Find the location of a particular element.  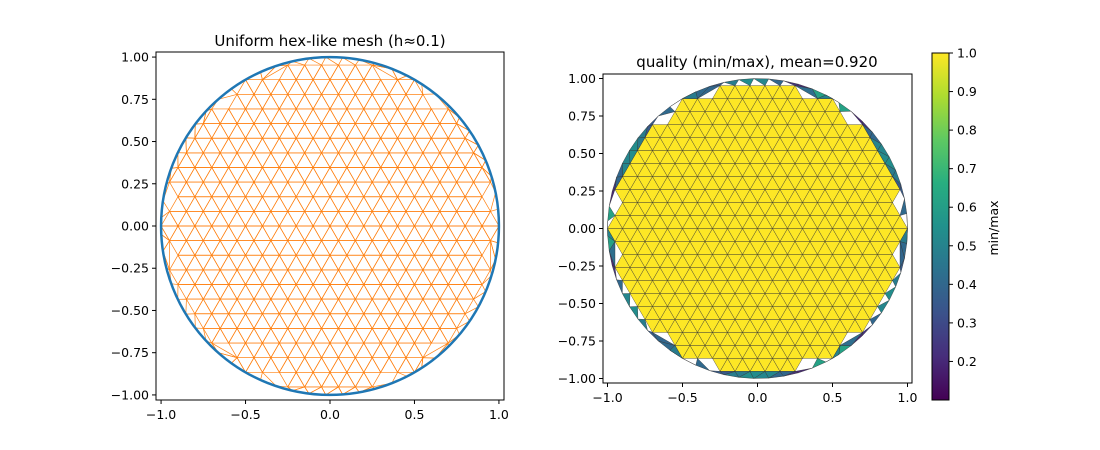

colorbar-tick-label: 0.2 is located at coordinates (967, 361).